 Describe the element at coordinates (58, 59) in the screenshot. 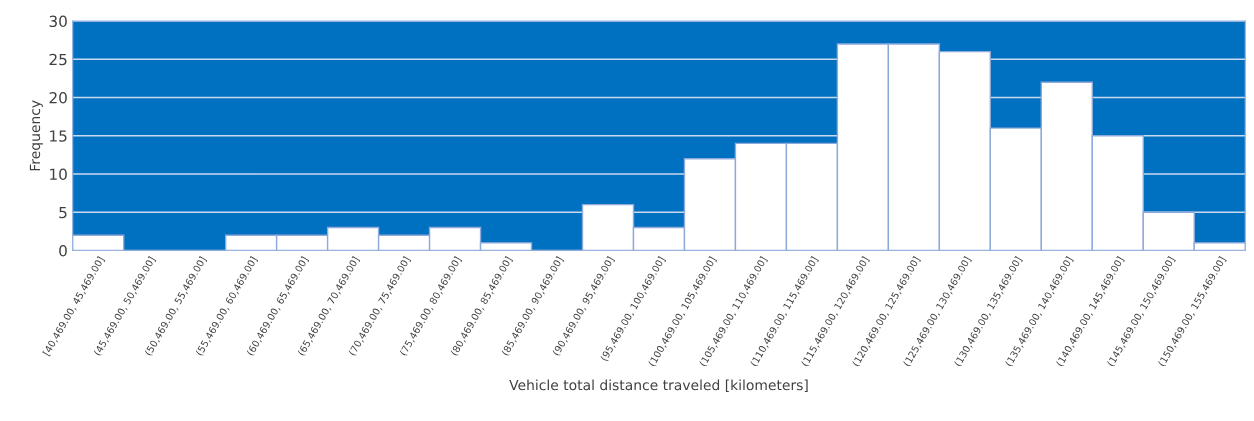

I see `y-tick-label: 25` at that location.